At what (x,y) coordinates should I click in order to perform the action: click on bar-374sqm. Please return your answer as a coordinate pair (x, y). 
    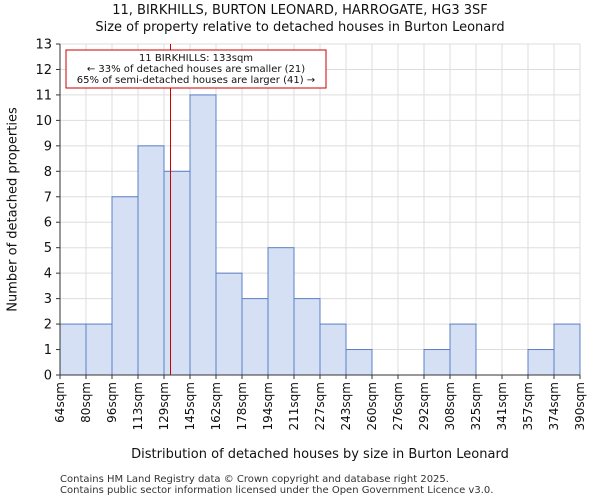
    Looking at the image, I should click on (567, 349).